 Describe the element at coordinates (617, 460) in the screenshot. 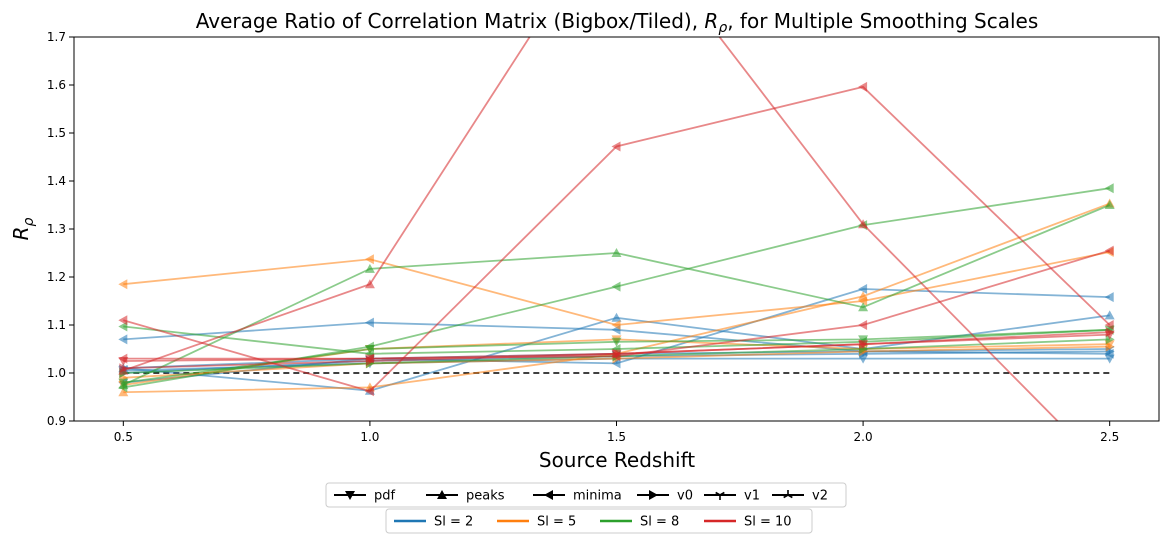

I see `x-axis-label: Source Redshift` at that location.